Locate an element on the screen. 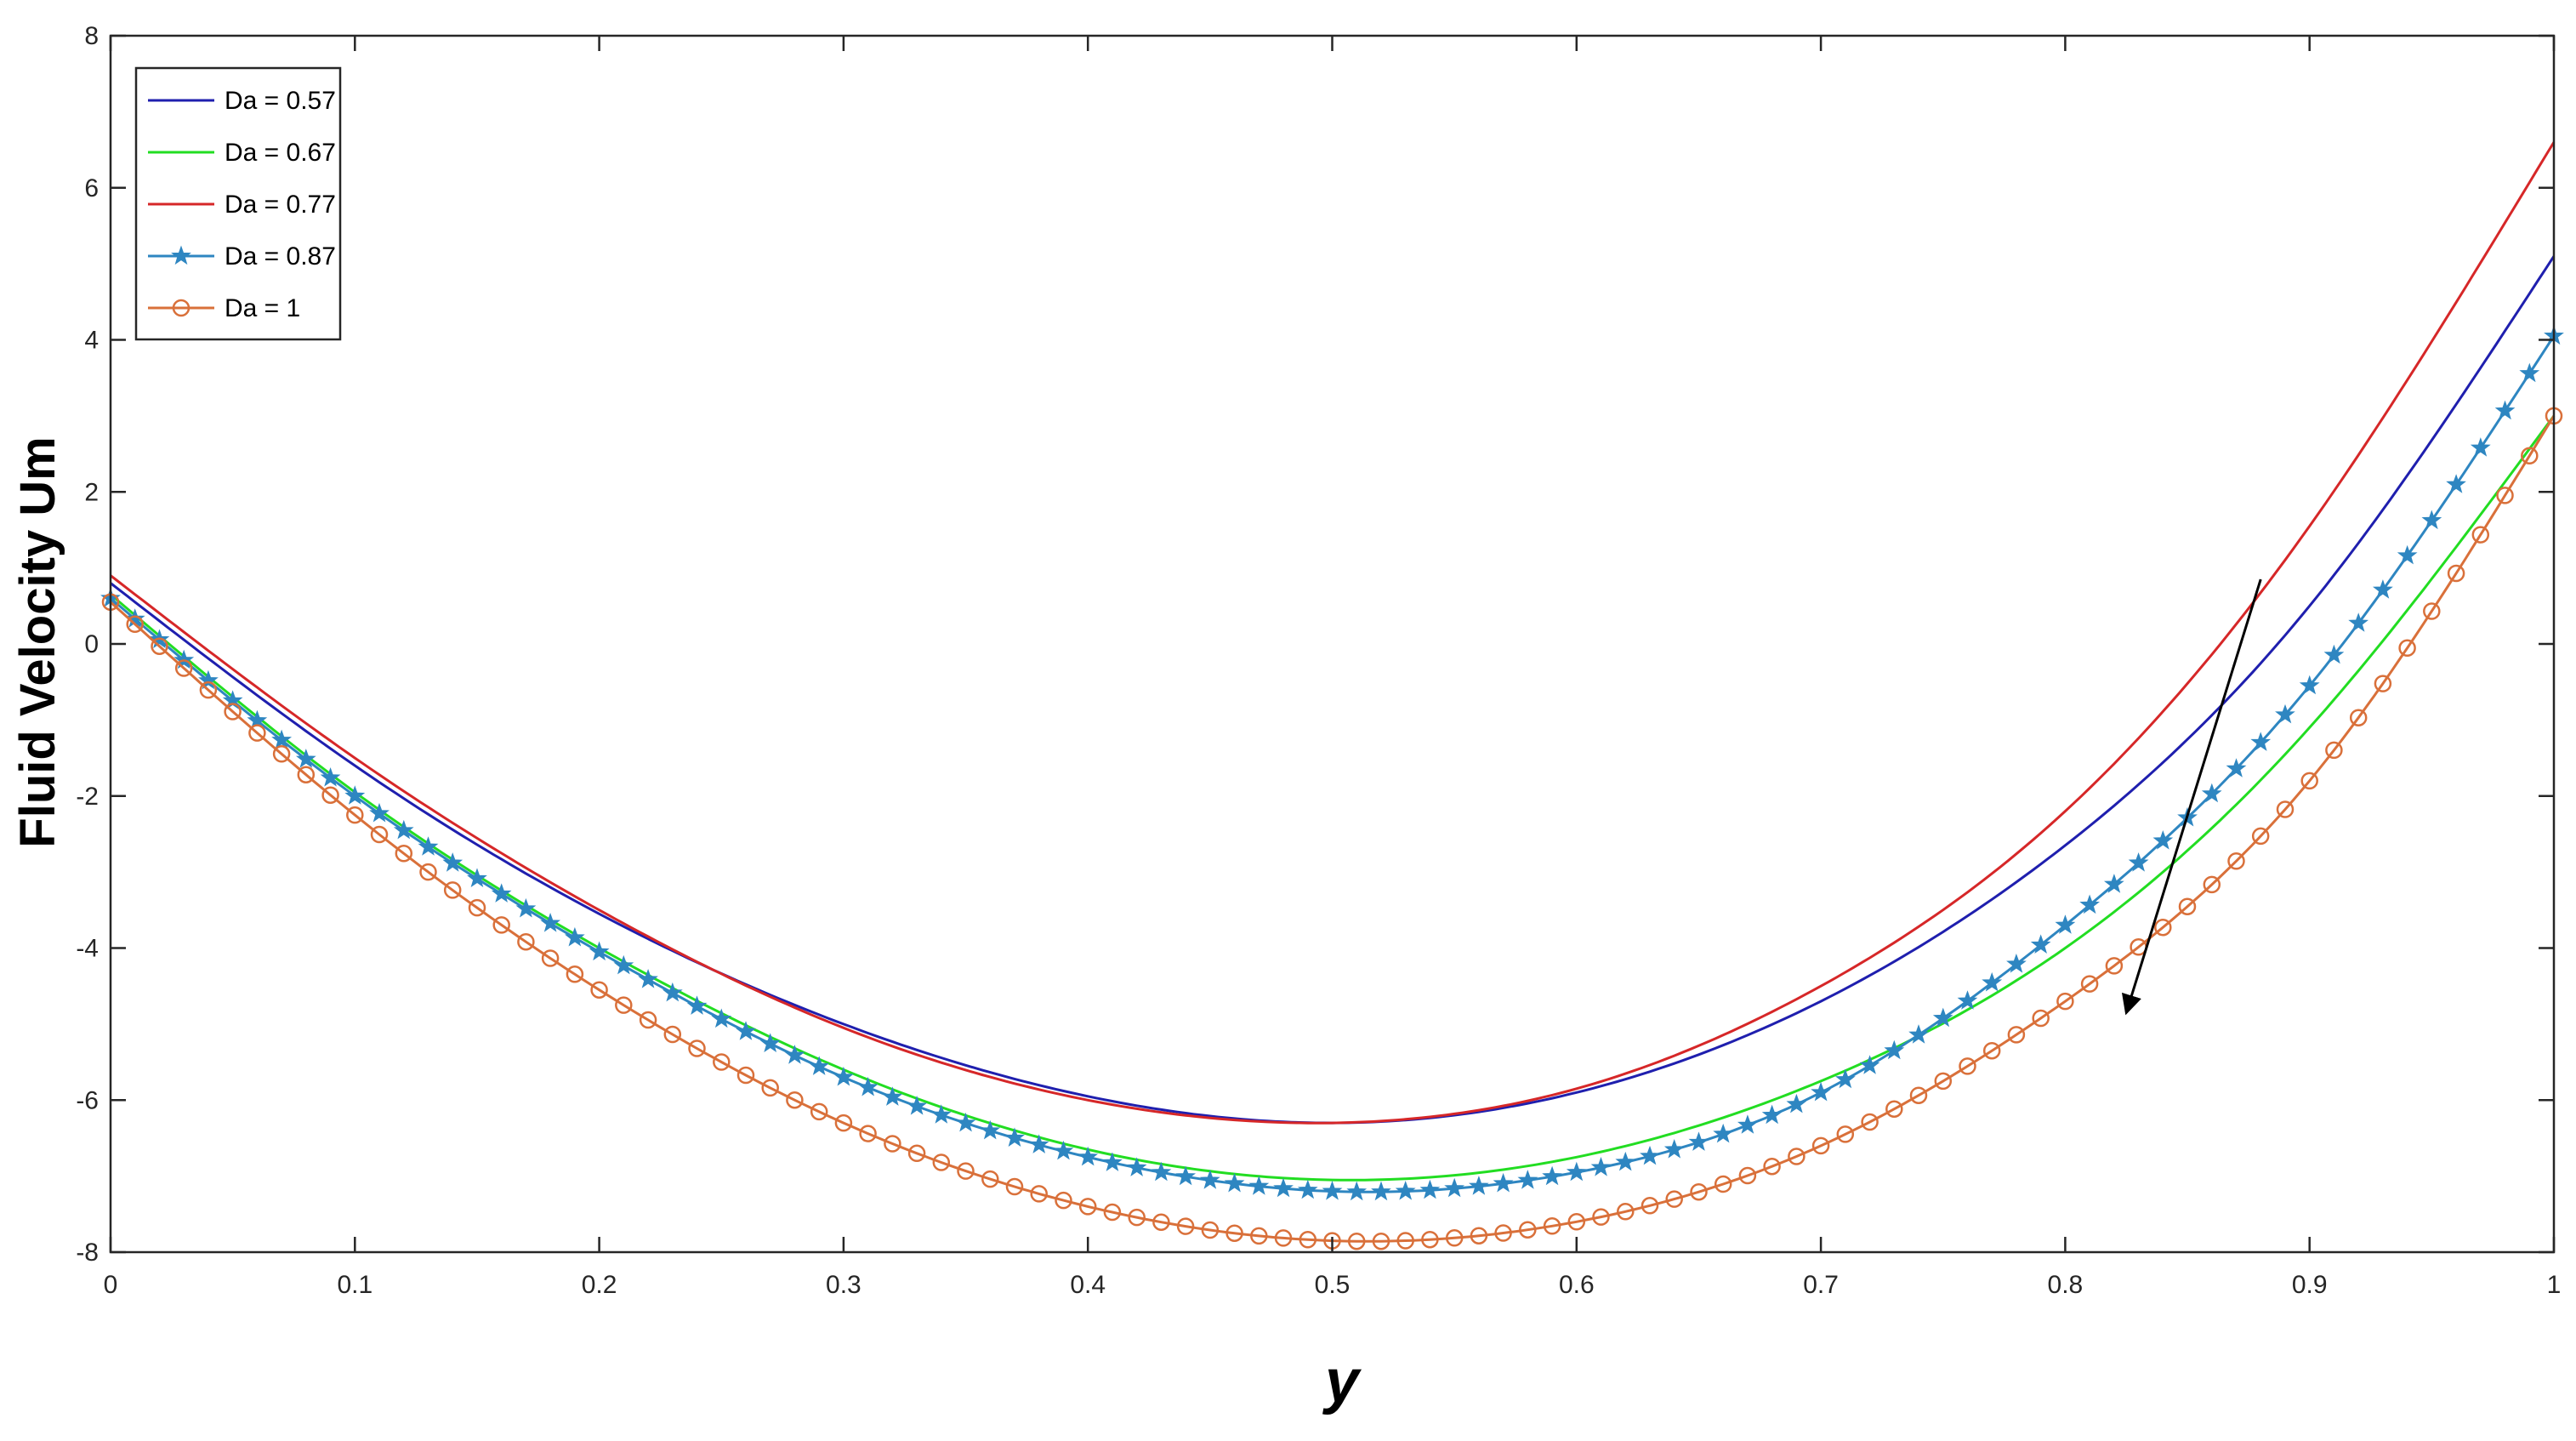  legend-label: Da = 0.57 is located at coordinates (280, 101).